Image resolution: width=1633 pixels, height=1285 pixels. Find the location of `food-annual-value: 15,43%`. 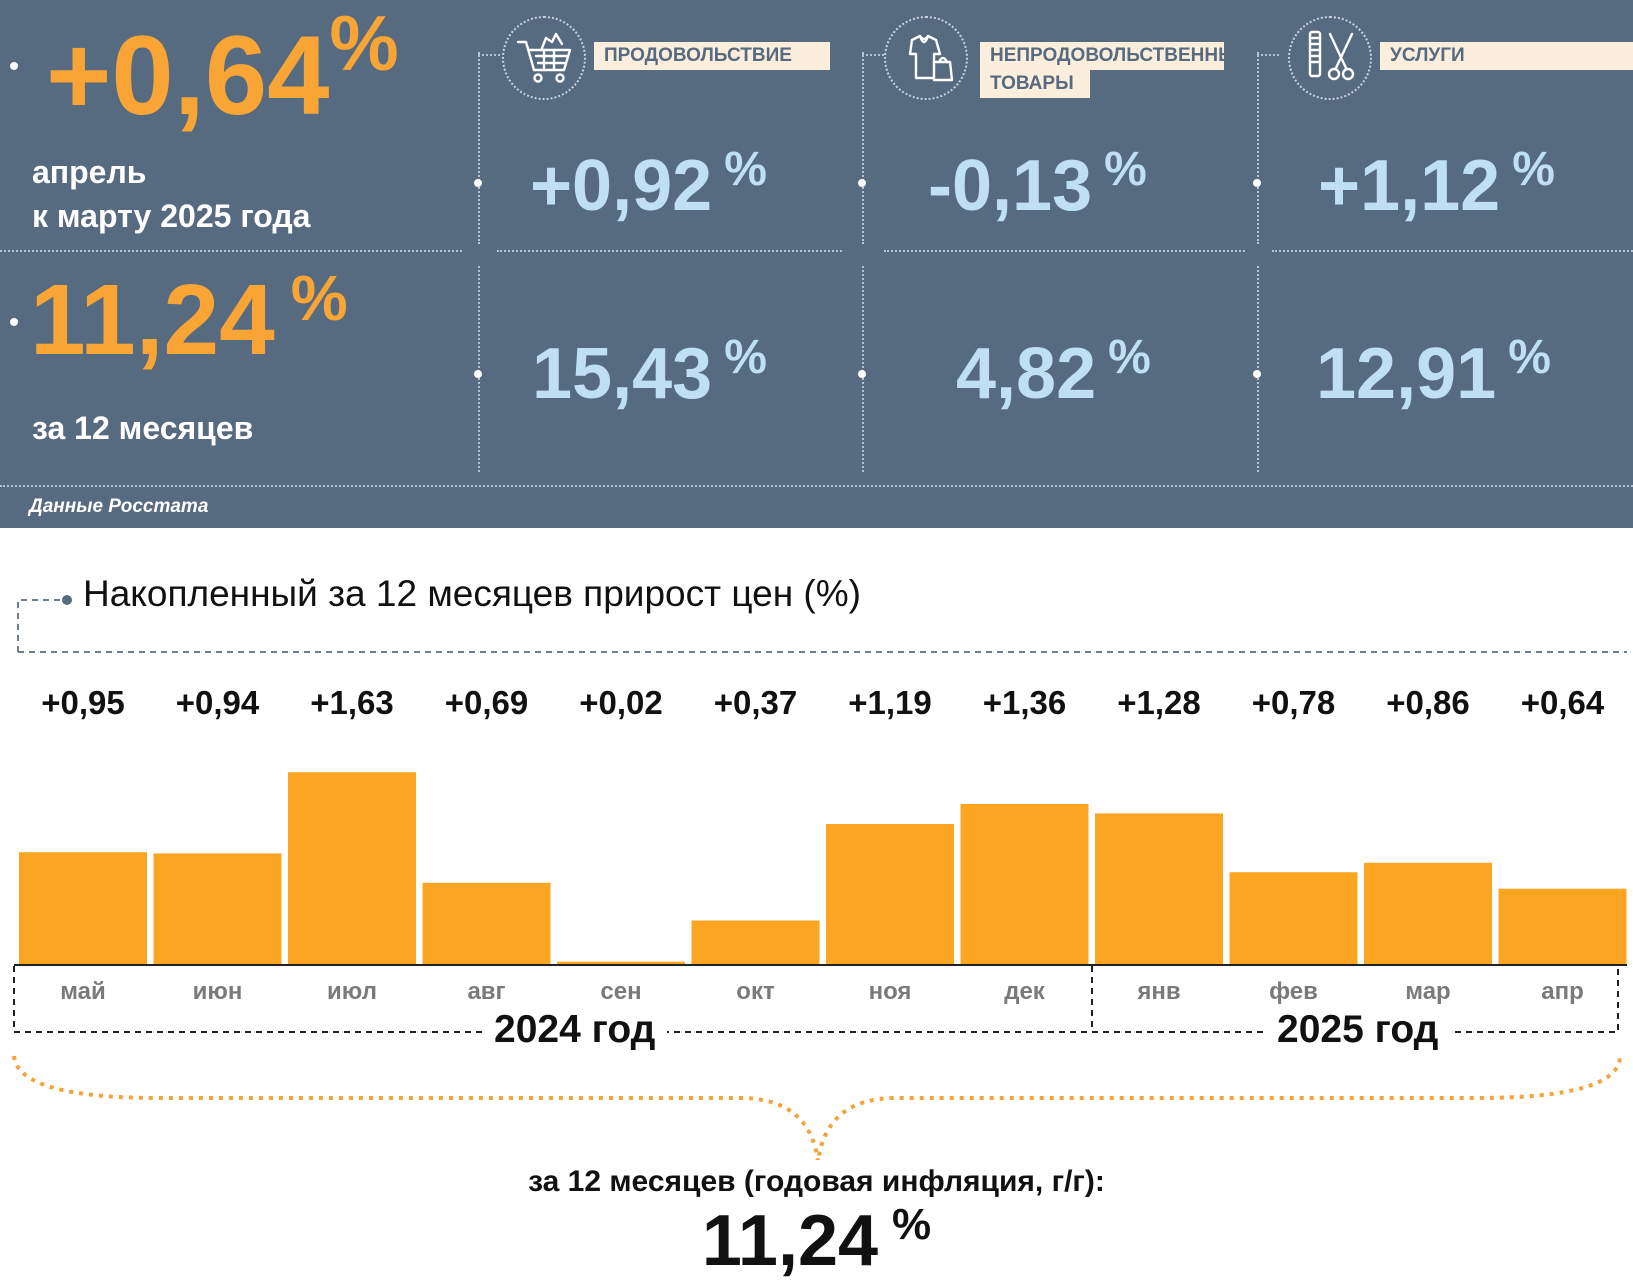

food-annual-value: 15,43% is located at coordinates (649, 372).